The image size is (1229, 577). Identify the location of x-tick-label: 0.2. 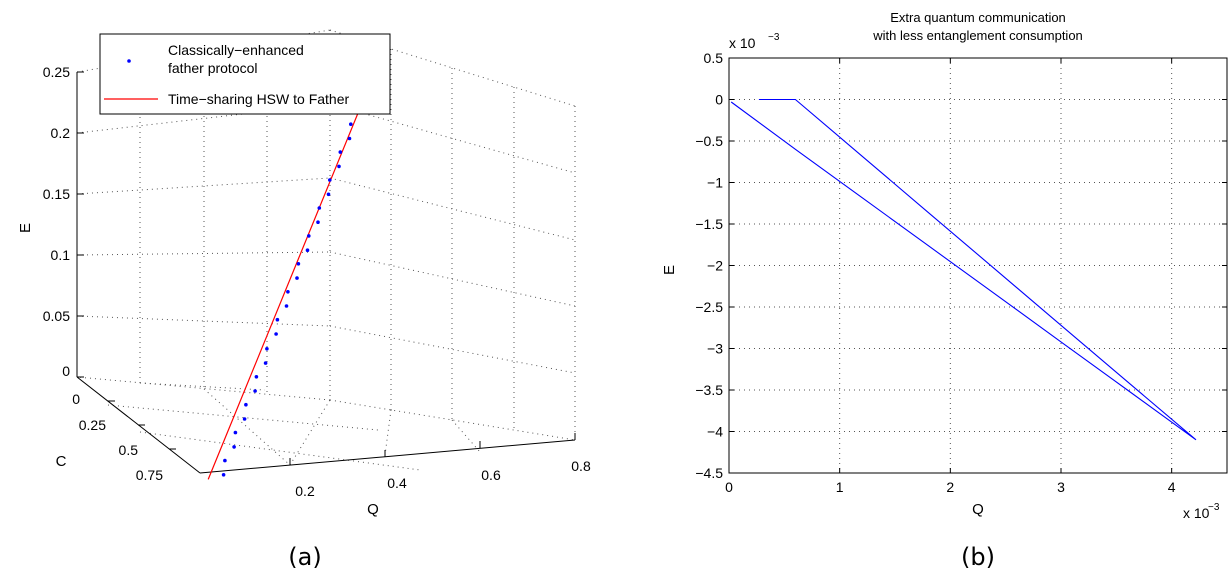
(305, 491).